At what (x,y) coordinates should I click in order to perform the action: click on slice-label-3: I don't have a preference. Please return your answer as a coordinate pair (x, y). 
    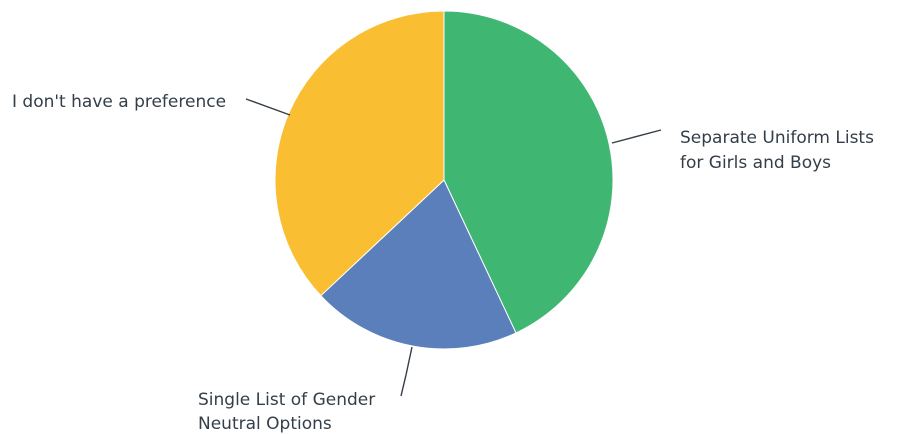
    Looking at the image, I should click on (119, 102).